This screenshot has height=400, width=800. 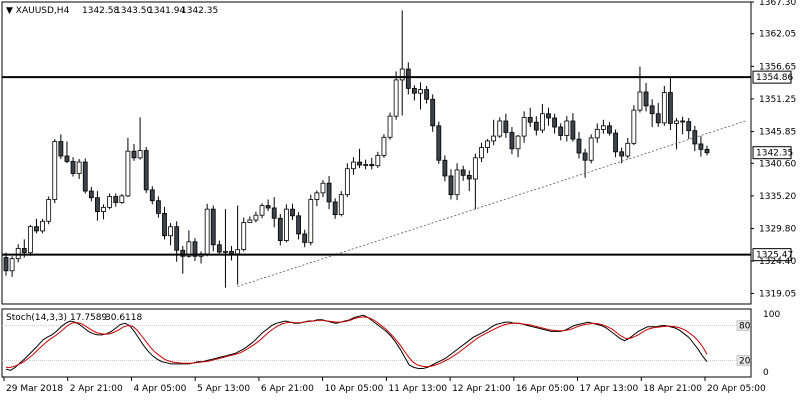 What do you see at coordinates (36, 318) in the screenshot?
I see `stoch-header-name: Stoch(14,3,3)` at bounding box center [36, 318].